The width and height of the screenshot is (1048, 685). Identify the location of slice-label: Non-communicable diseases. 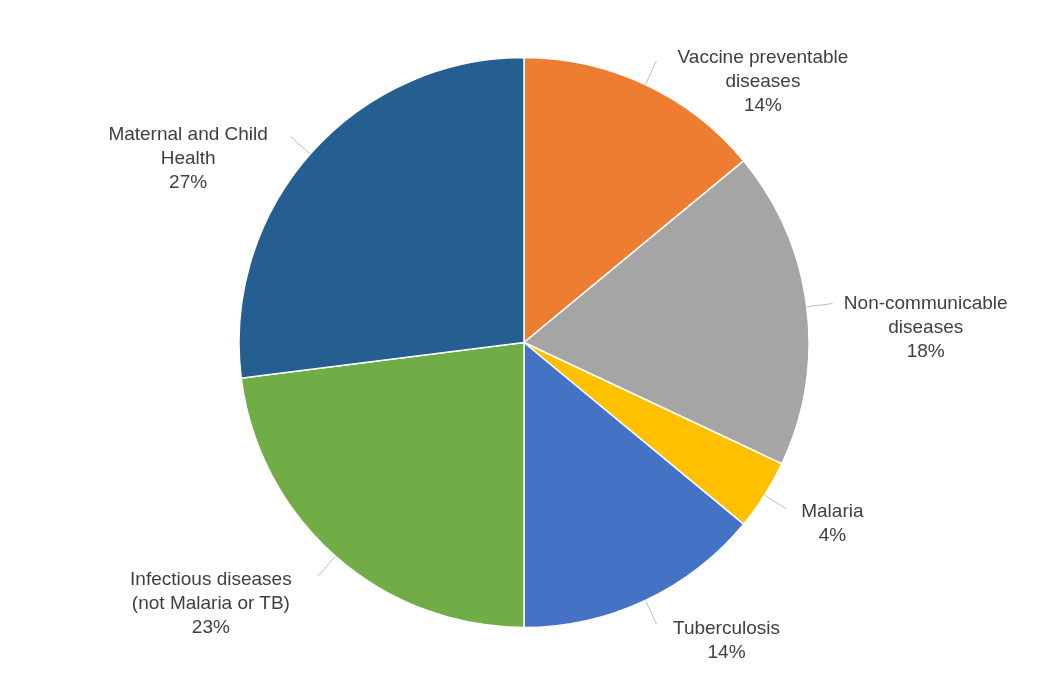
(925, 315).